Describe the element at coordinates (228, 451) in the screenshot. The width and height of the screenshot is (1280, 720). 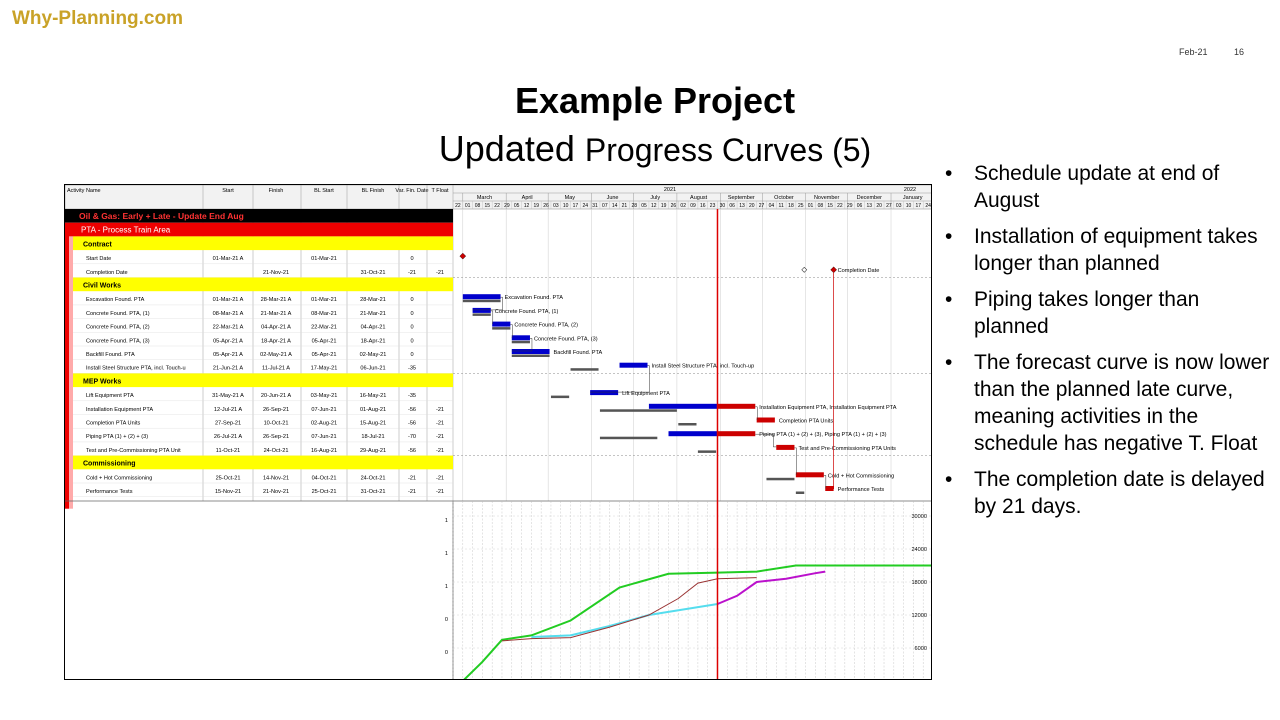
I see `activity-start: 11-Oct-21` at that location.